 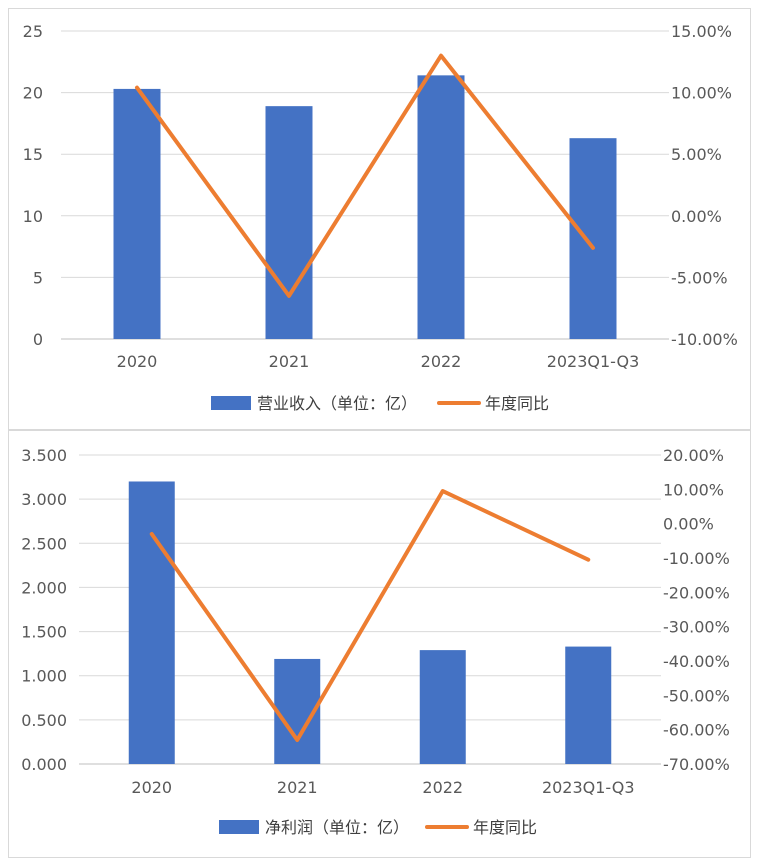 What do you see at coordinates (588, 705) in the screenshot?
I see `profit-bar-2023Q1-Q3` at bounding box center [588, 705].